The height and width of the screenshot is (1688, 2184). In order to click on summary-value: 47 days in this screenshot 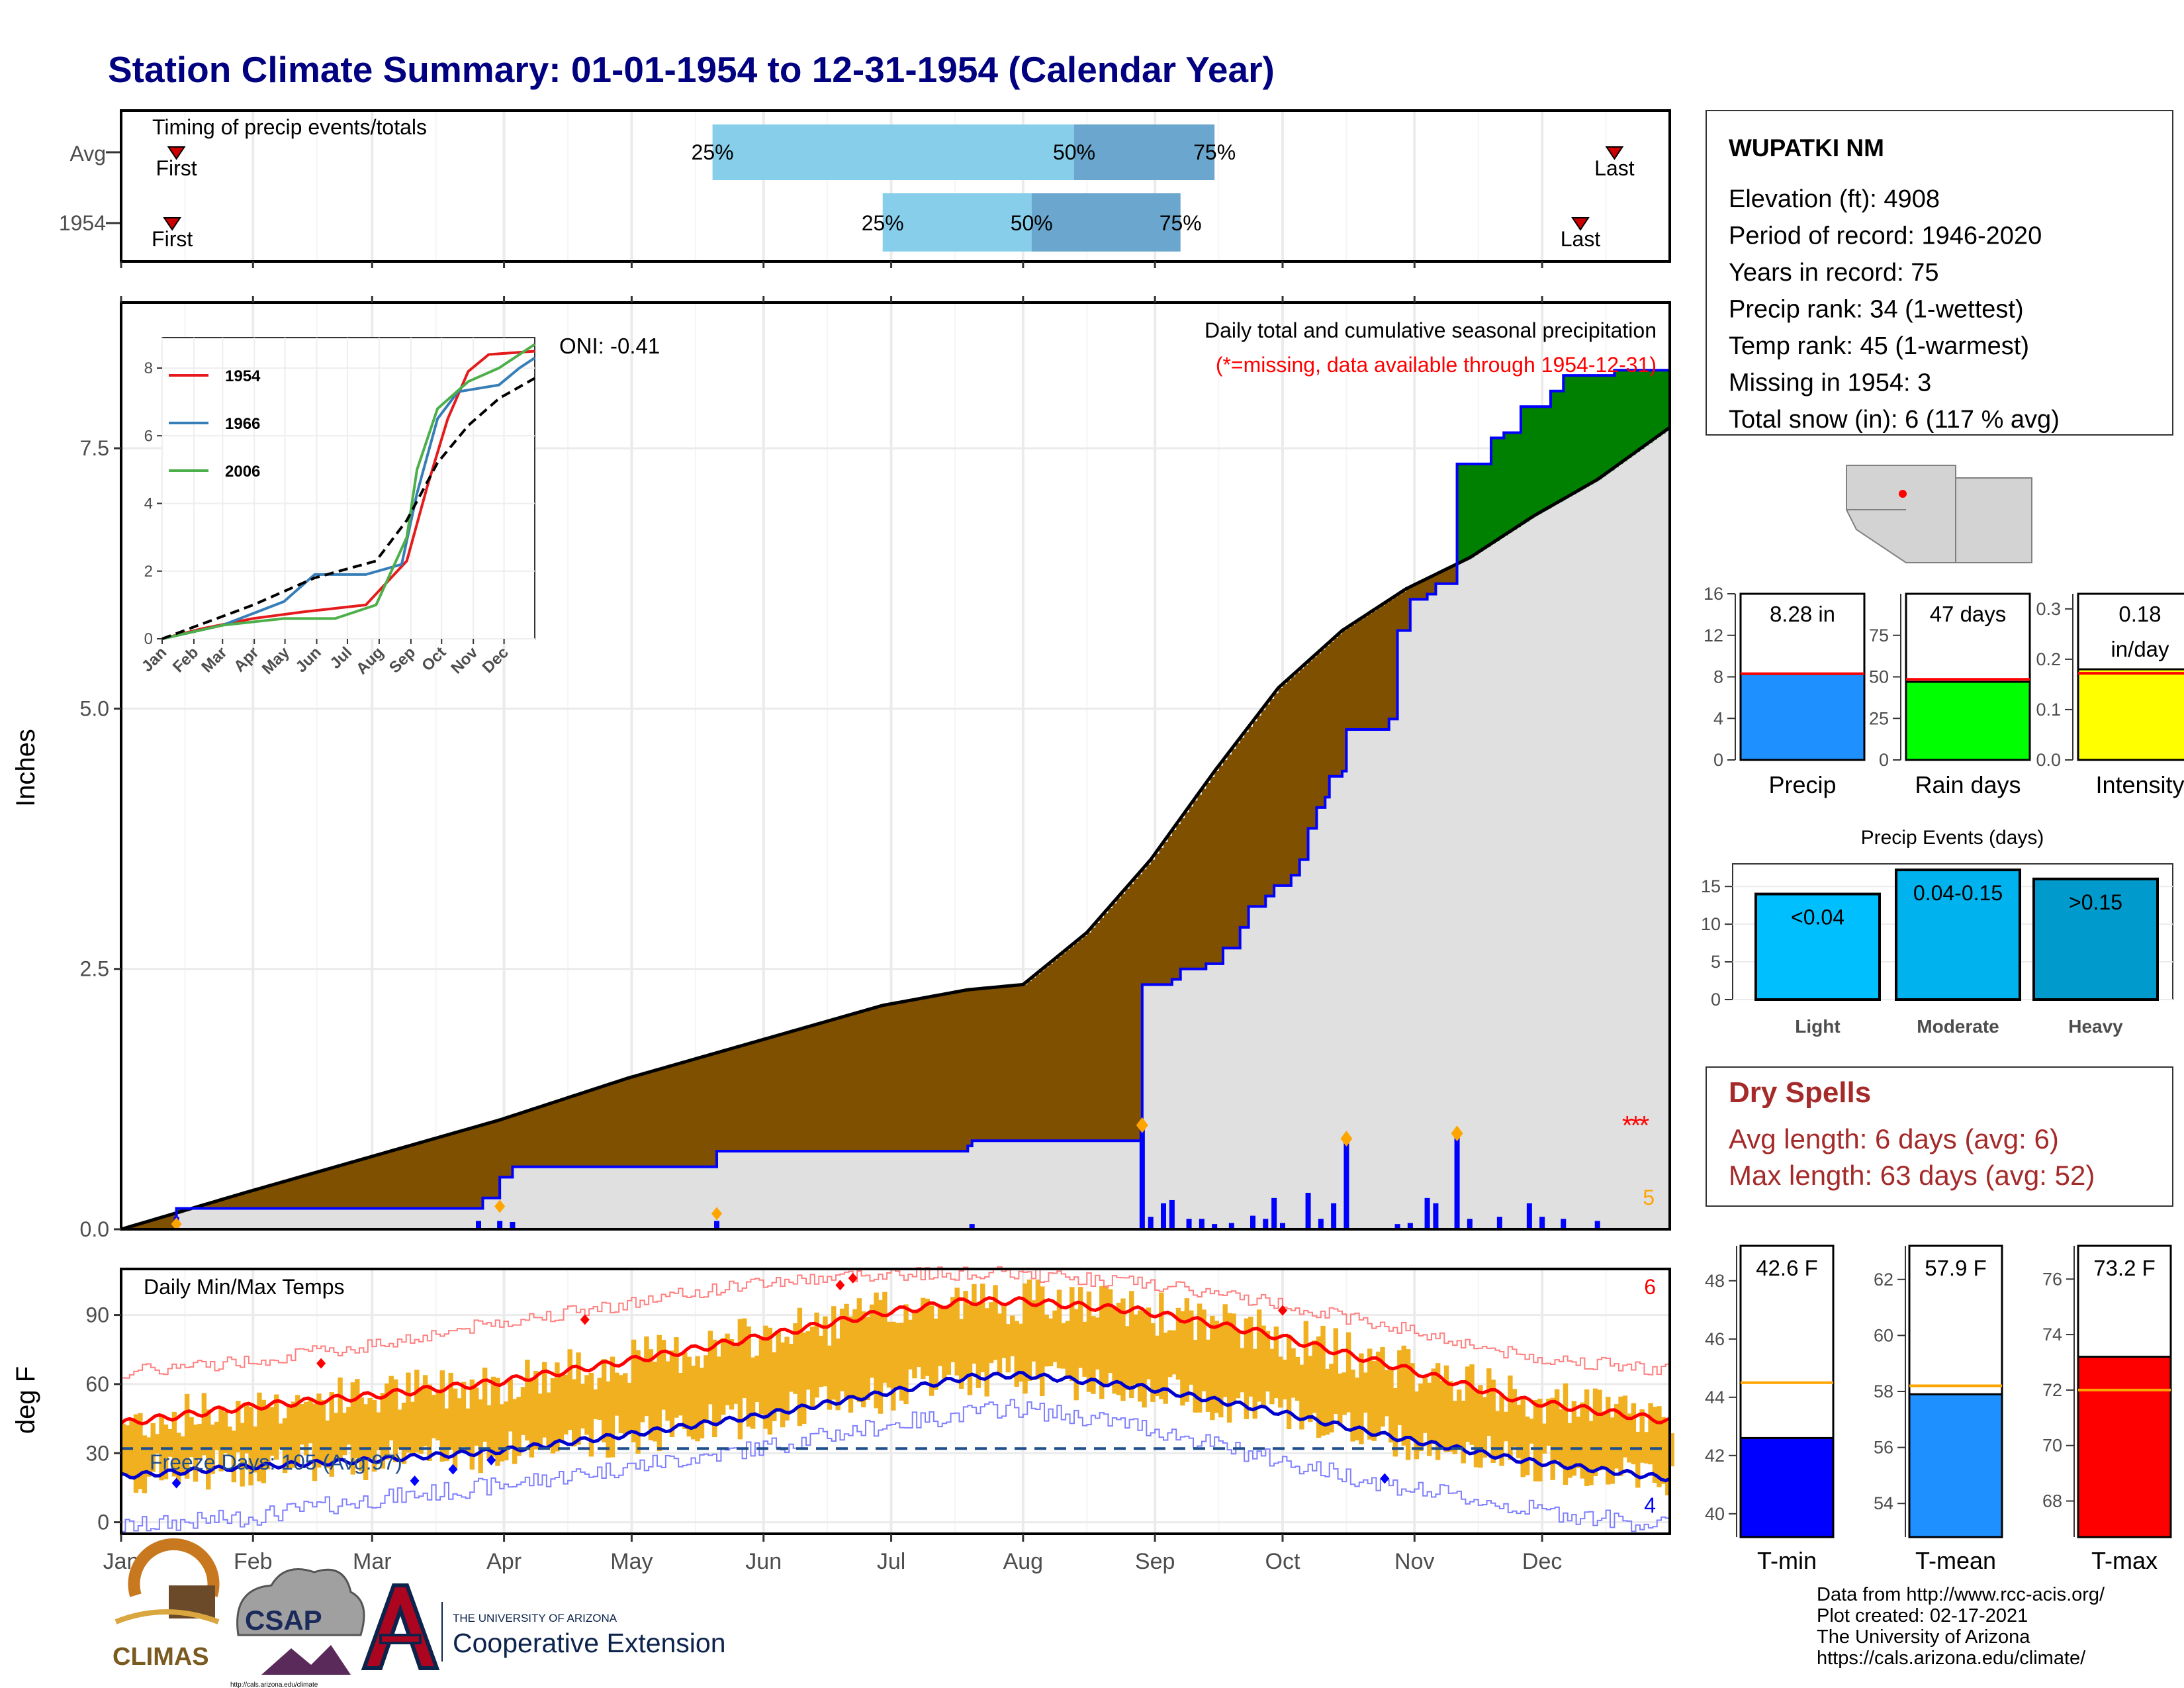, I will do `click(1968, 614)`.